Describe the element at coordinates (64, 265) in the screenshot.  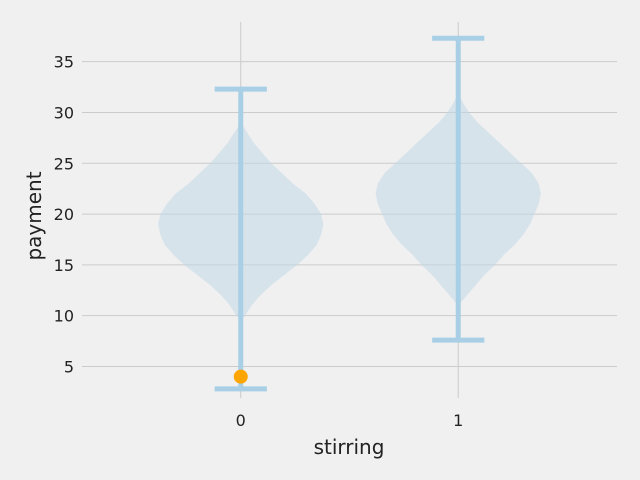
I see `y-tick-label: 15` at that location.